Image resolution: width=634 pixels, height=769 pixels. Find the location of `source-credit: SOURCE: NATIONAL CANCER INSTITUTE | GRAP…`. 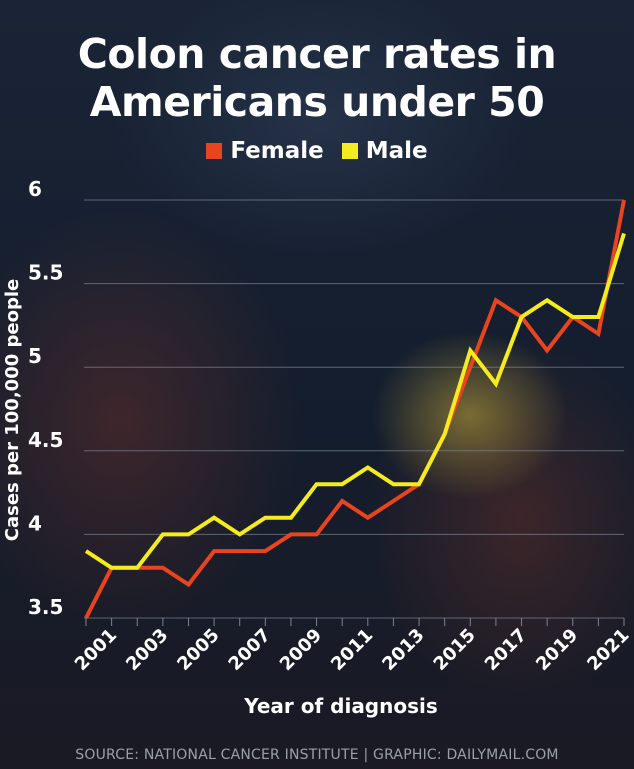

source-credit: SOURCE: NATIONAL CANCER INSTITUTE | GRAP… is located at coordinates (317, 755).